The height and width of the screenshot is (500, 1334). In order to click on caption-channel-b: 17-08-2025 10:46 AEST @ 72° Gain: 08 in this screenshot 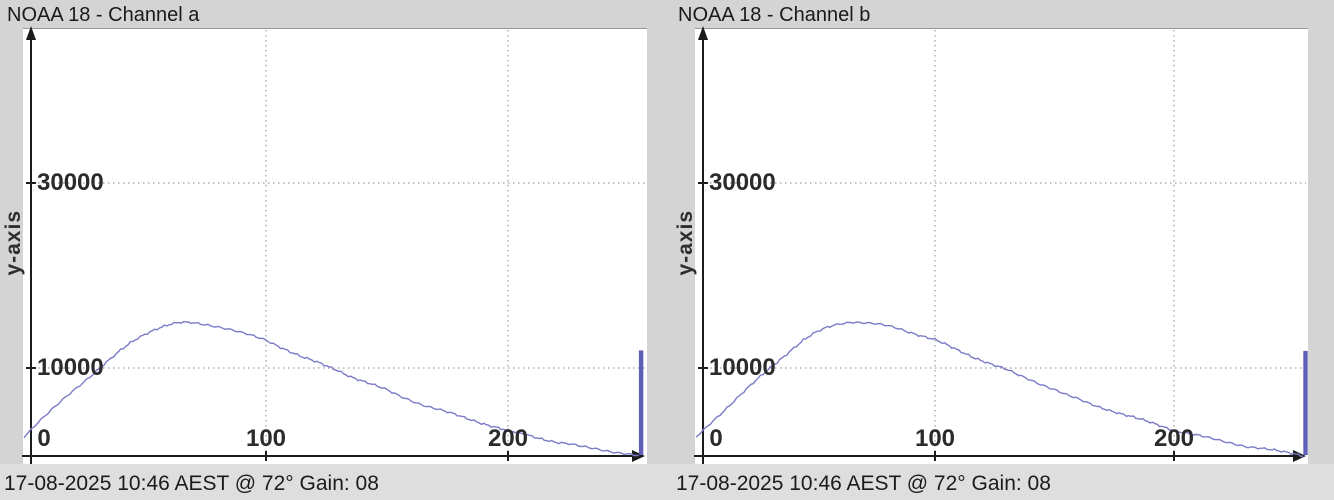, I will do `click(863, 485)`.